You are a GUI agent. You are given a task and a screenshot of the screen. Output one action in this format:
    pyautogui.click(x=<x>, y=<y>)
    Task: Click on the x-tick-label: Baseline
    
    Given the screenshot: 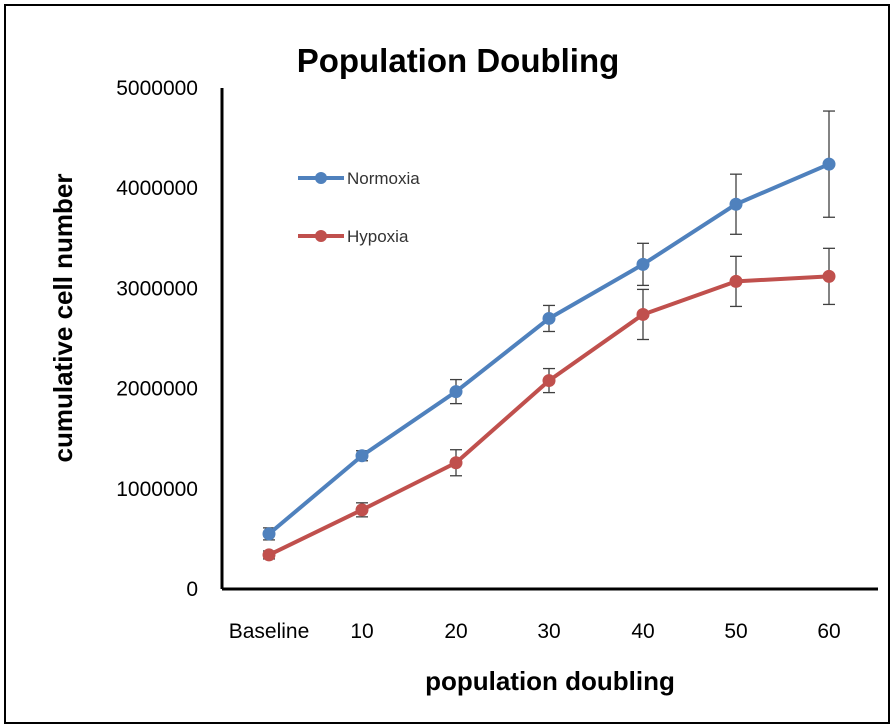 What is the action you would take?
    pyautogui.click(x=269, y=631)
    